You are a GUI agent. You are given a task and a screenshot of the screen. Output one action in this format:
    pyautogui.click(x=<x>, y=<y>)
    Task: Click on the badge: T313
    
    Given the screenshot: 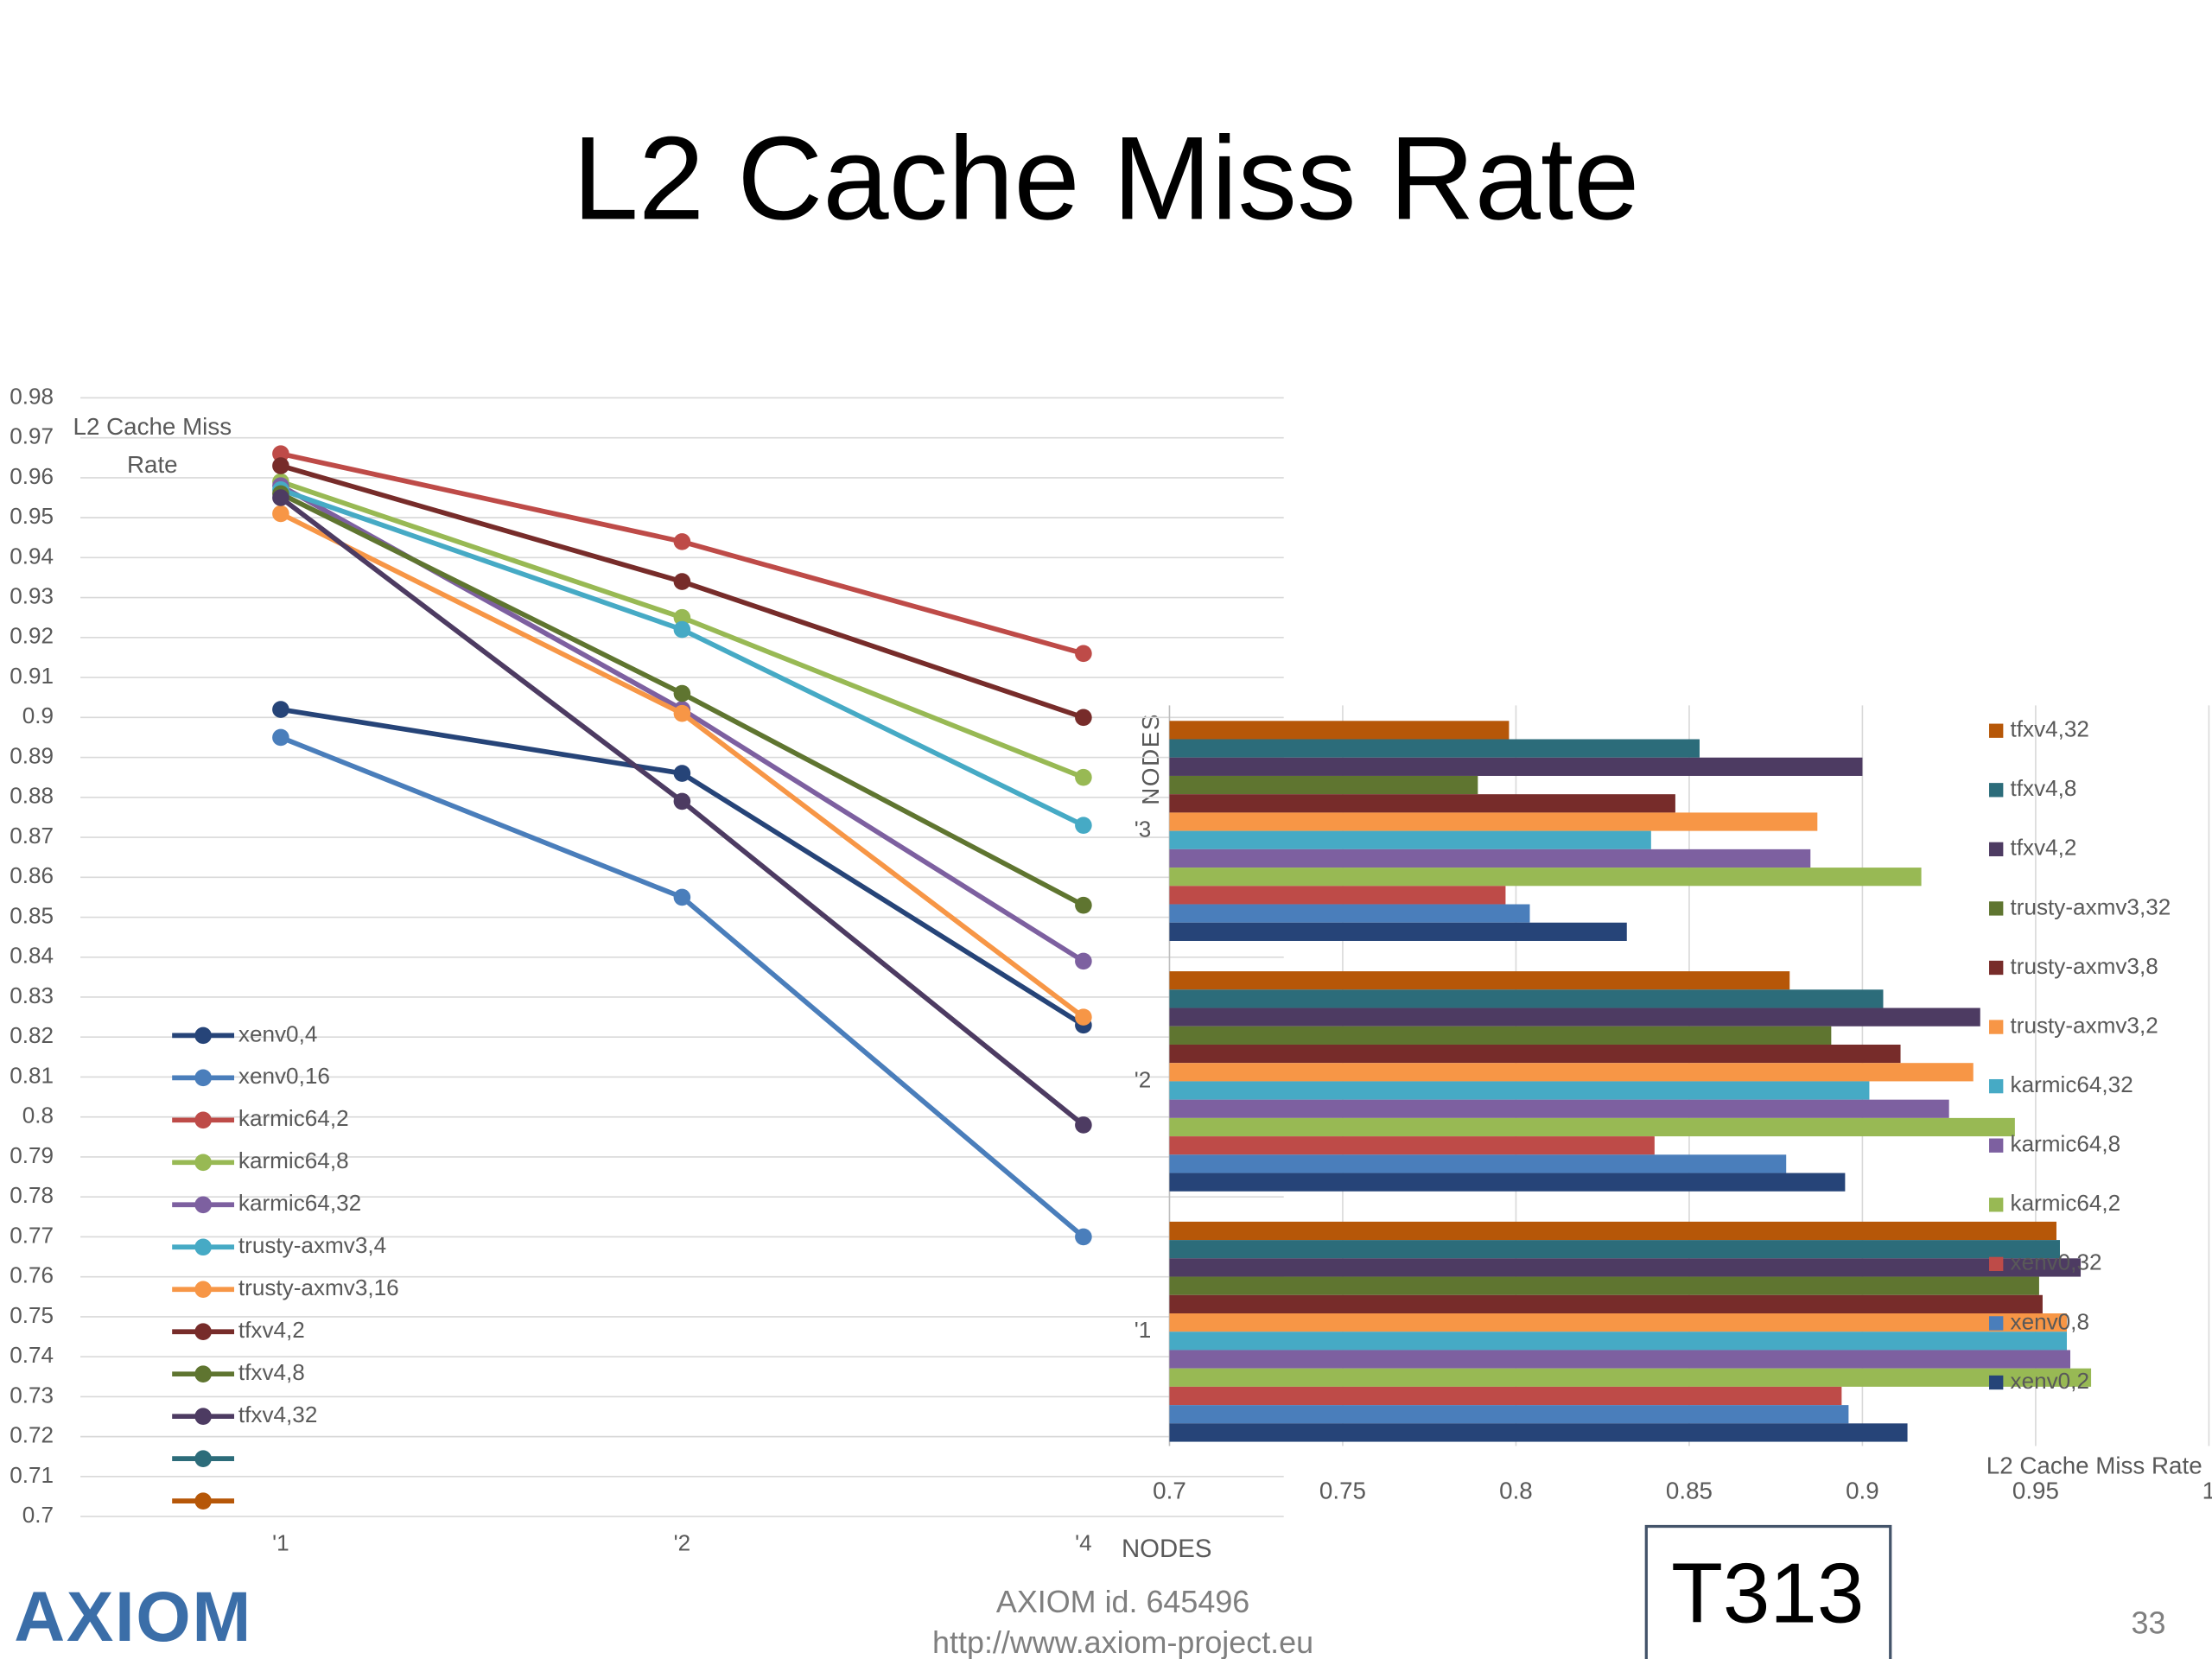 What is the action you would take?
    pyautogui.click(x=1767, y=1592)
    